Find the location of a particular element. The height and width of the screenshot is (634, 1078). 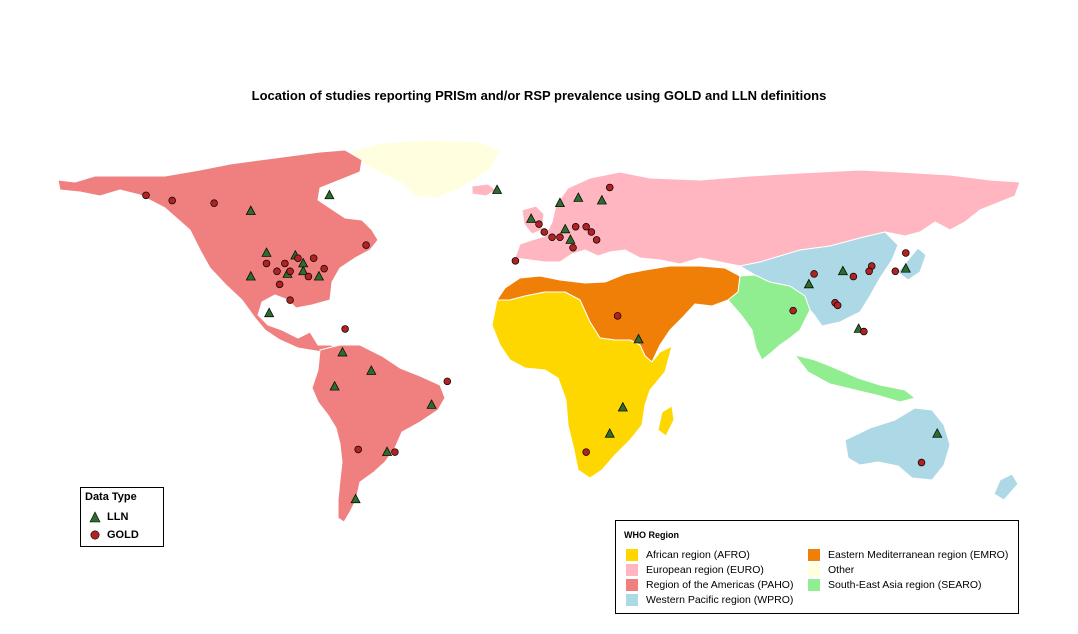

swatch-euro is located at coordinates (632, 570).